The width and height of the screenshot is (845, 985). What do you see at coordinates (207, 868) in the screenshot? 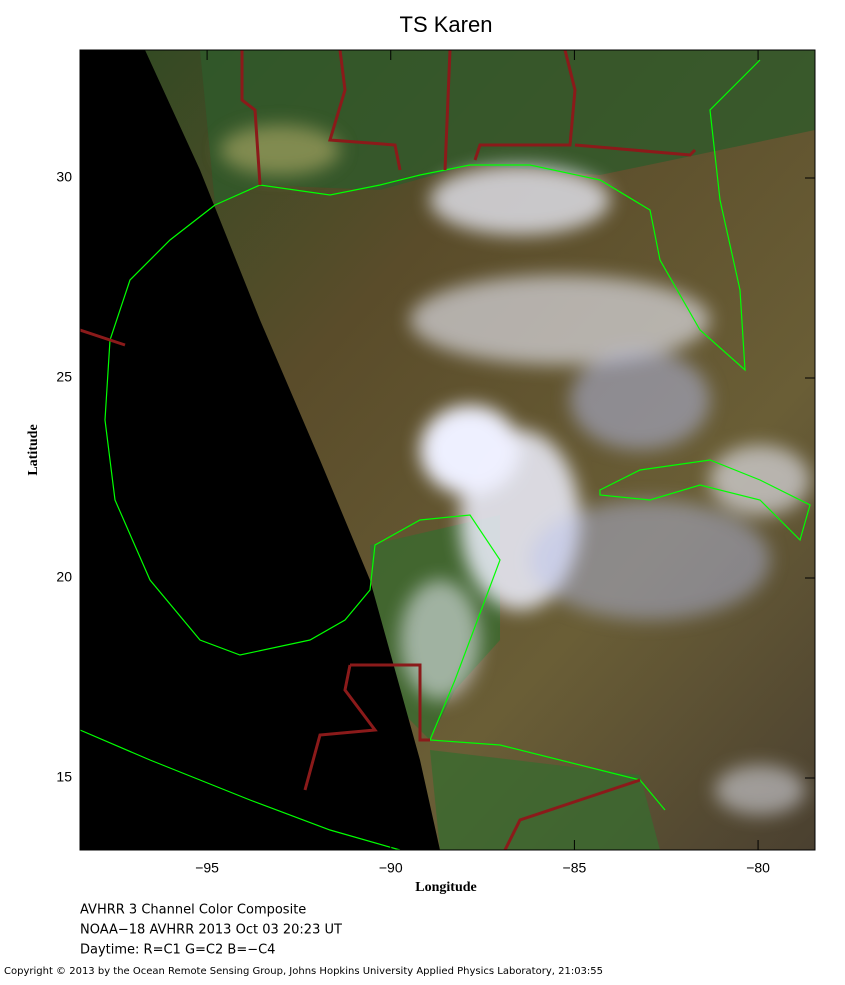
I see `x-tick-label: −95` at bounding box center [207, 868].